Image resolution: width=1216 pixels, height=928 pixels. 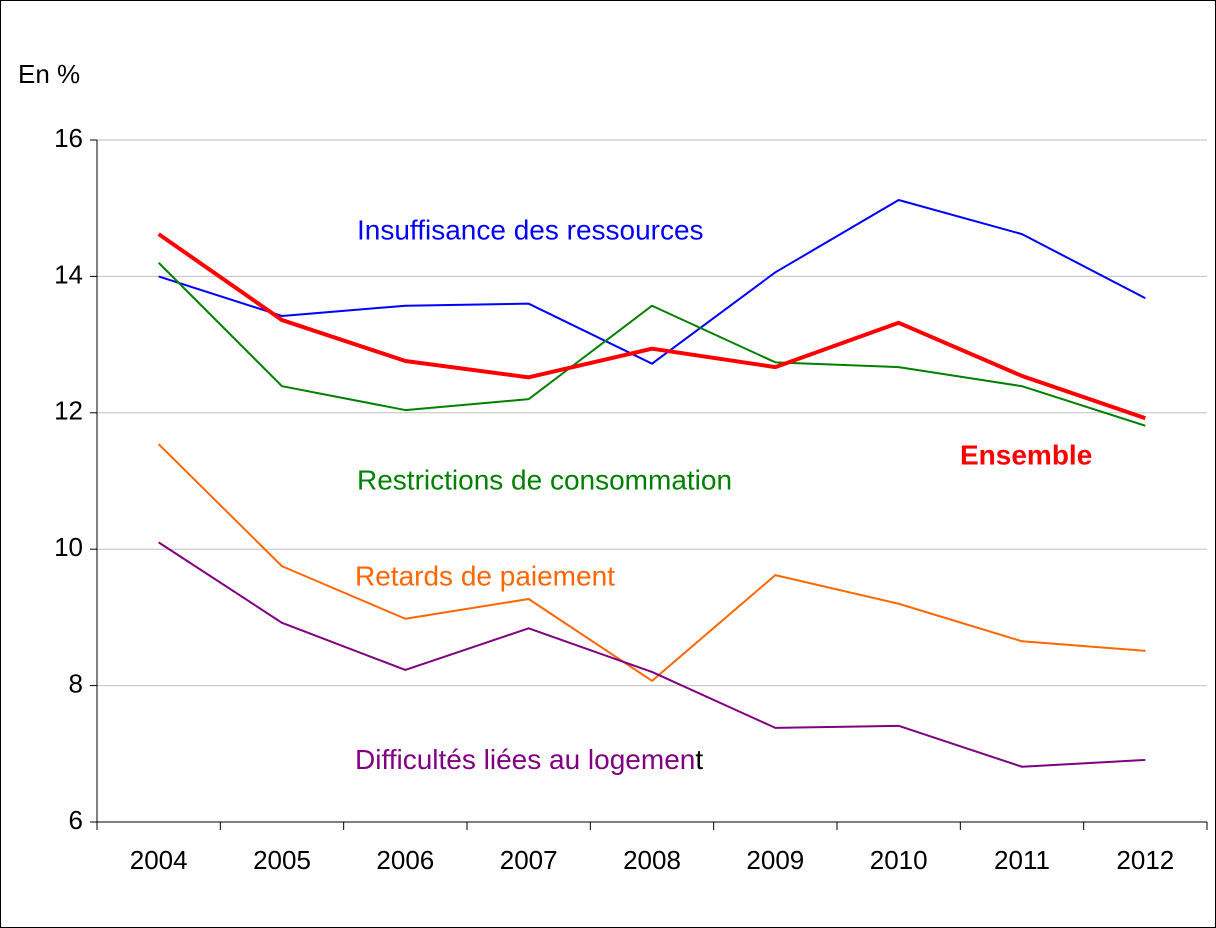 I want to click on x-tick-label: 2010, so click(x=899, y=860).